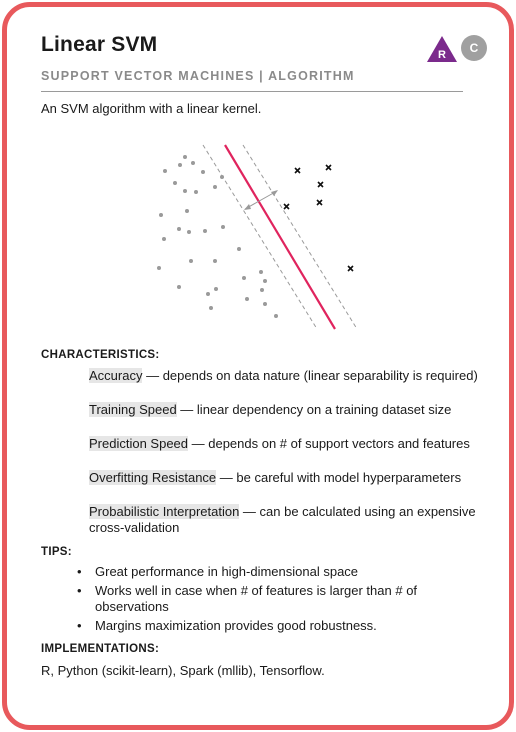 This screenshot has height=732, width=516. What do you see at coordinates (139, 443) in the screenshot?
I see `characteristic-name: Prediction Speed` at bounding box center [139, 443].